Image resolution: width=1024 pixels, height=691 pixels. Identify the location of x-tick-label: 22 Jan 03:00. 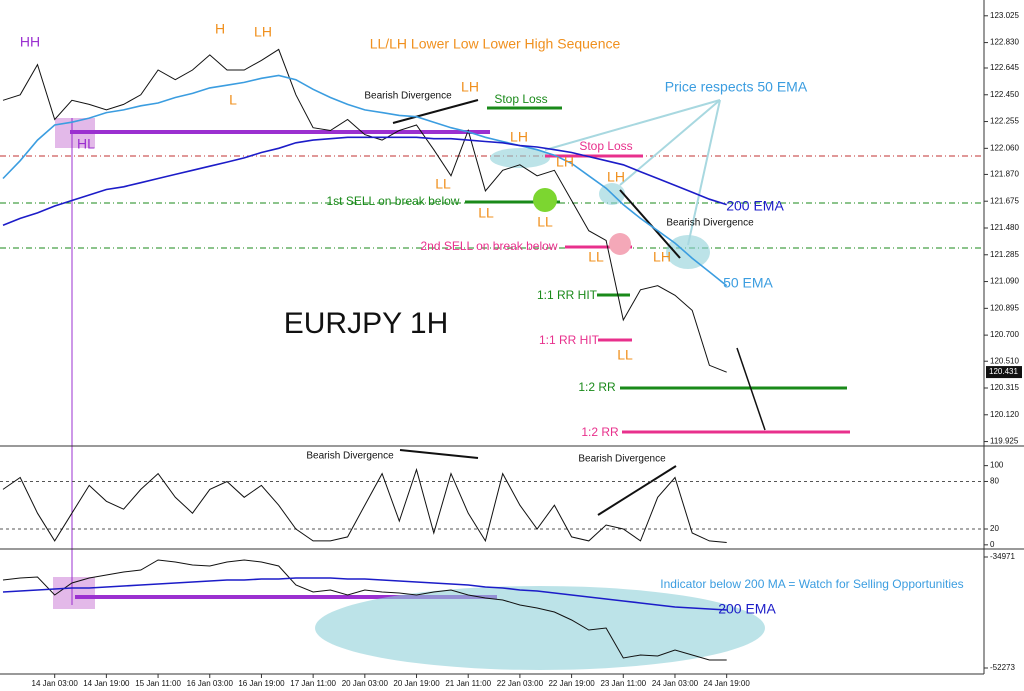
(520, 683).